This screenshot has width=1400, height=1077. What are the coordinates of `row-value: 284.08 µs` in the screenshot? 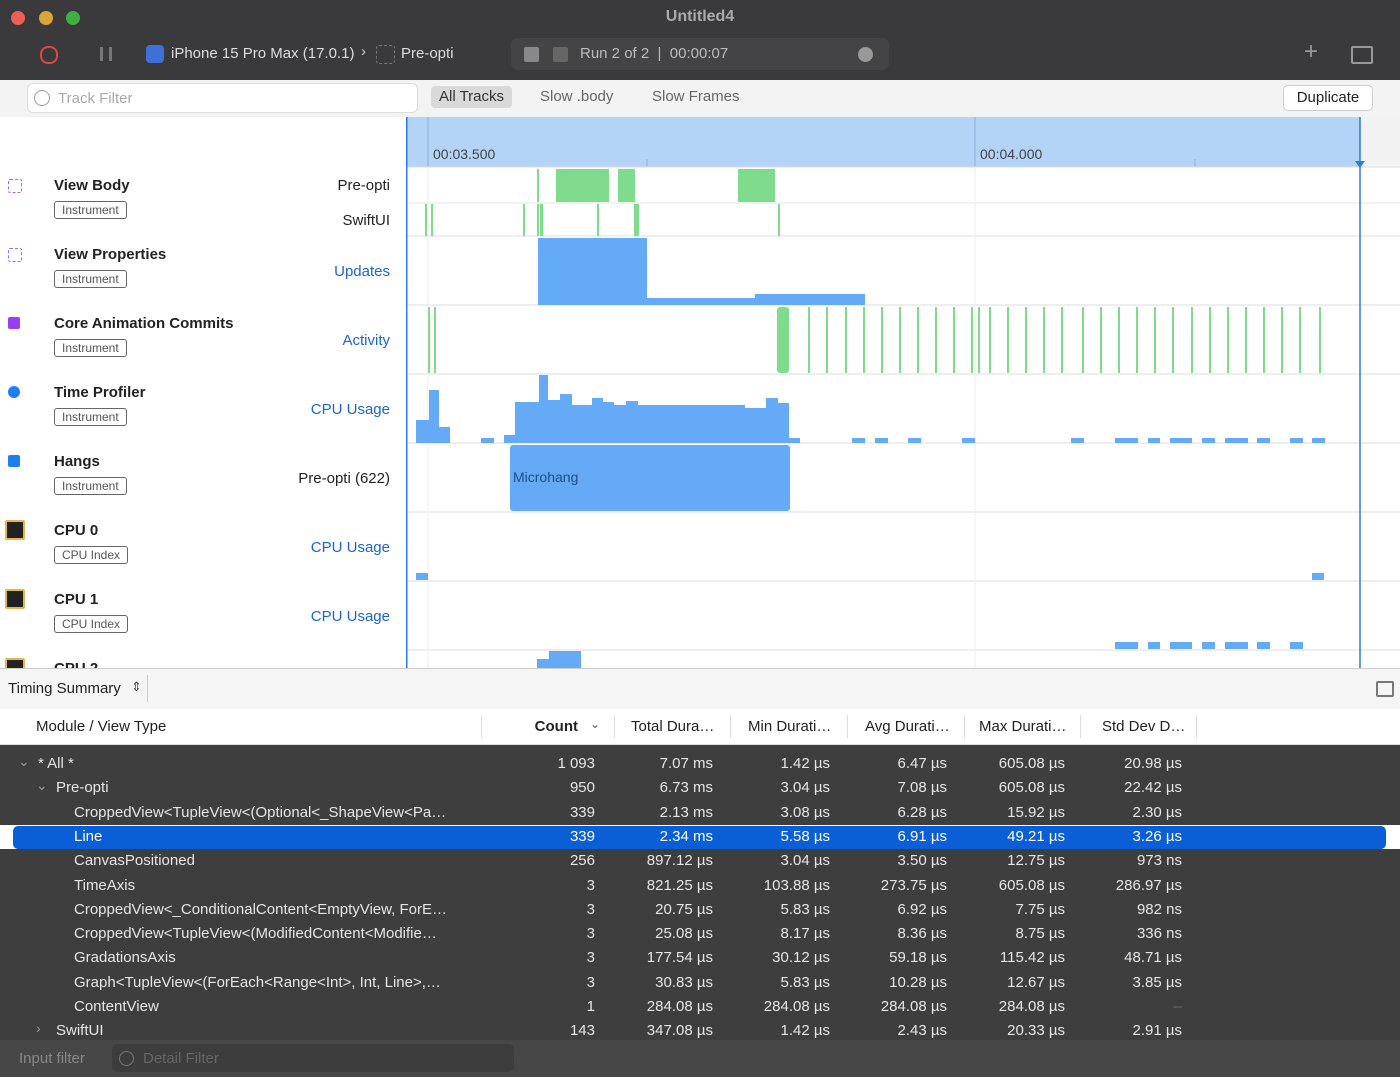 It's located at (796, 1006).